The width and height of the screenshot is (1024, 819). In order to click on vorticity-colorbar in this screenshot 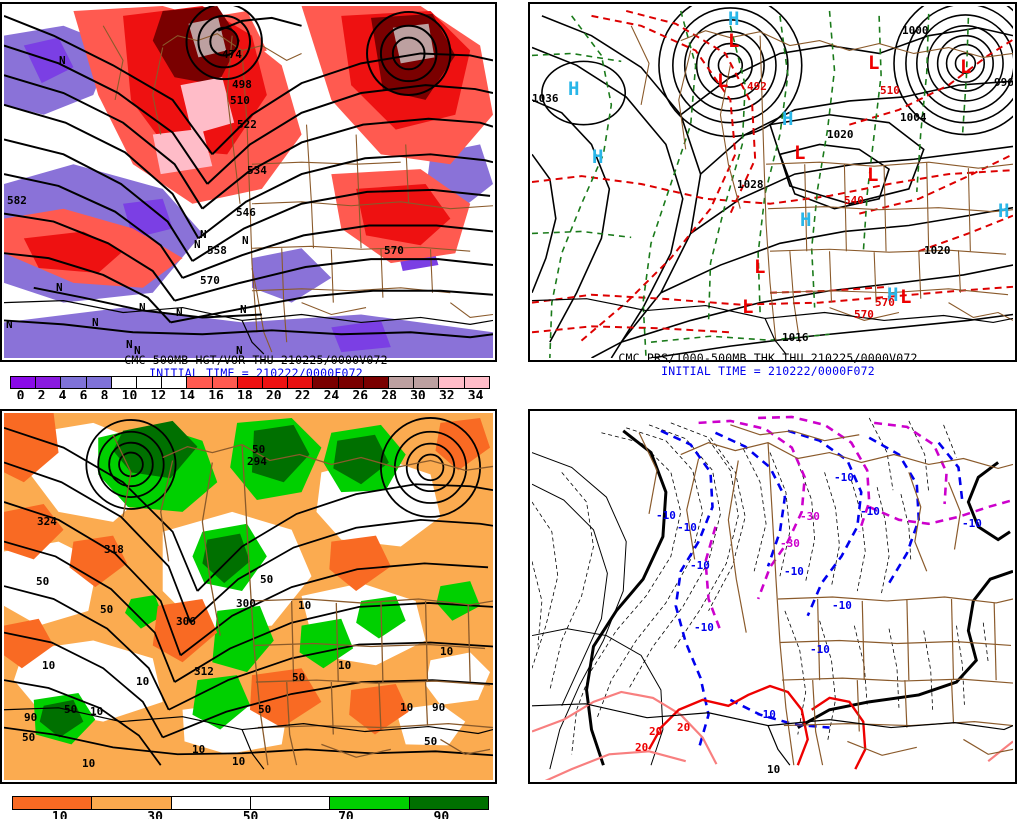, I will do `click(250, 382)`.